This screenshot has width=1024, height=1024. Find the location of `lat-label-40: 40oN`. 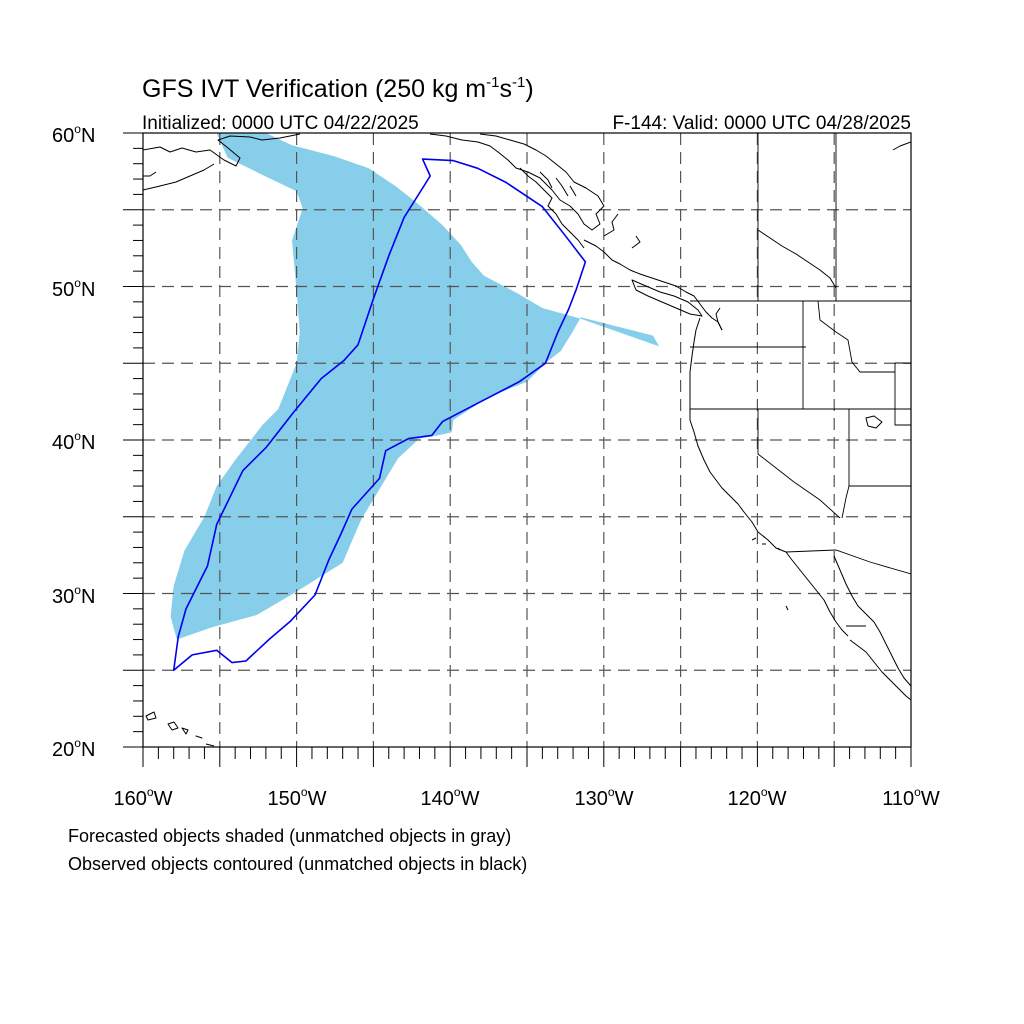

lat-label-40: 40oN is located at coordinates (73, 441).